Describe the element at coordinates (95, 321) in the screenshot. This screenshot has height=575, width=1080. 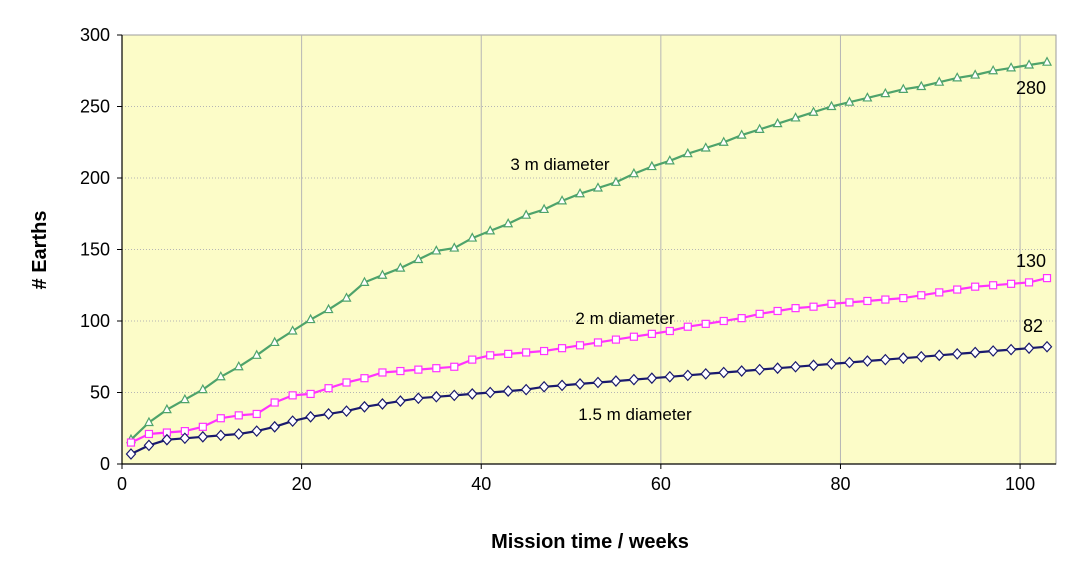
I see `y-tick-label: 100` at that location.